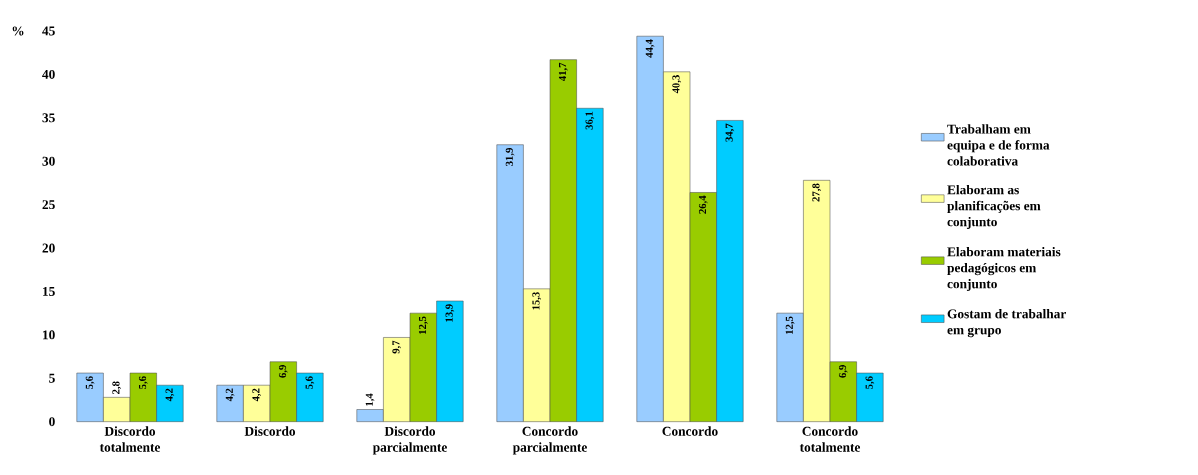  Describe the element at coordinates (370, 399) in the screenshot. I see `data-label: 1,4` at that location.